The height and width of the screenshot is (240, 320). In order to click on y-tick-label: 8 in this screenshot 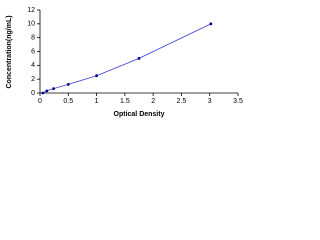, I will do `click(33, 38)`.